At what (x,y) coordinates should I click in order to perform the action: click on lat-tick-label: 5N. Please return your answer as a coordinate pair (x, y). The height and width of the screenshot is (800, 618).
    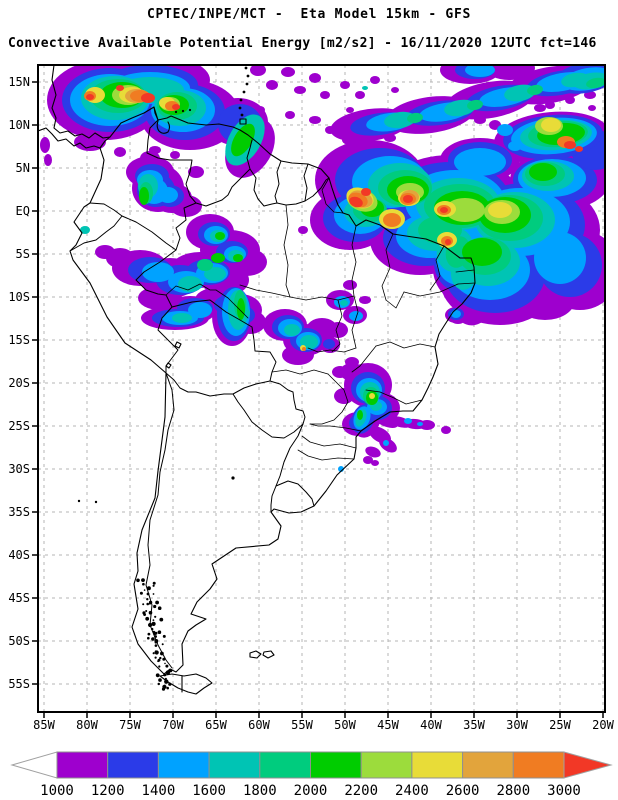
    Looking at the image, I should click on (23, 168).